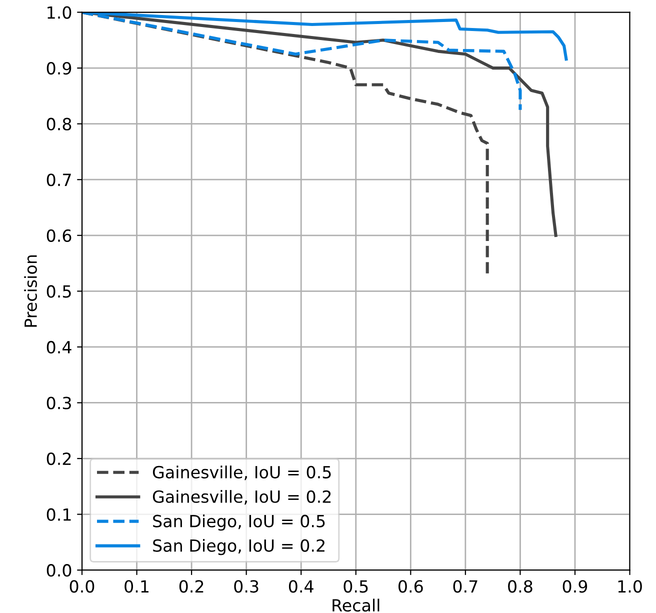 Image resolution: width=656 pixels, height=613 pixels. Describe the element at coordinates (58, 291) in the screenshot. I see `y-tick-label: 0.5` at that location.